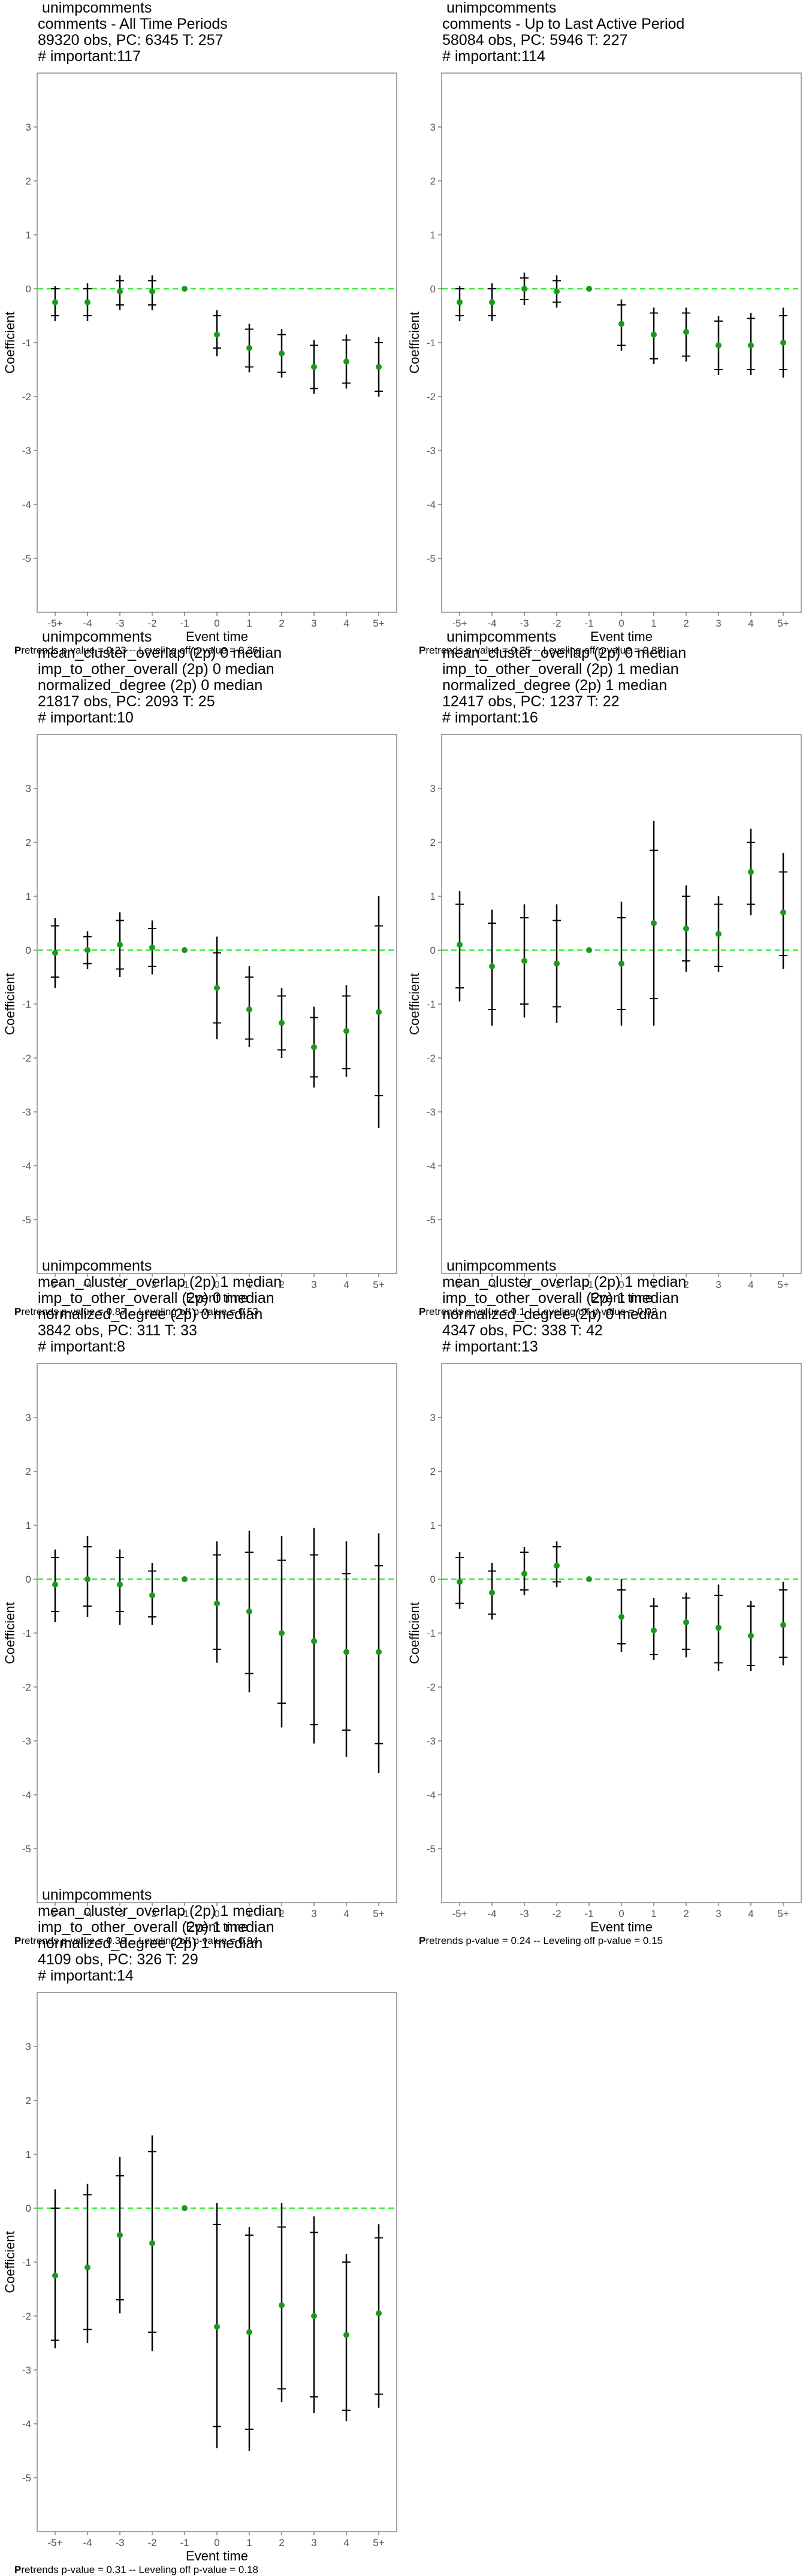  I want to click on title-line: 21817 obs, PC: 2093 T: 25, so click(127, 701).